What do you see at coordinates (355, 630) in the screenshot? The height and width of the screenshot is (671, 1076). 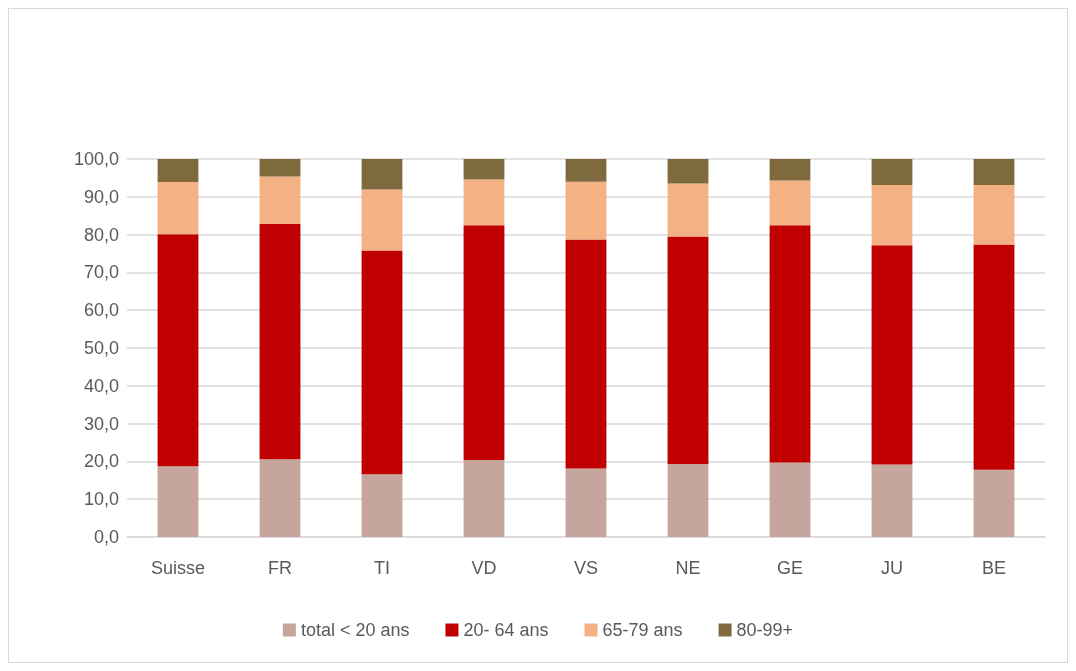 I see `legend-label: total < 20 ans` at bounding box center [355, 630].